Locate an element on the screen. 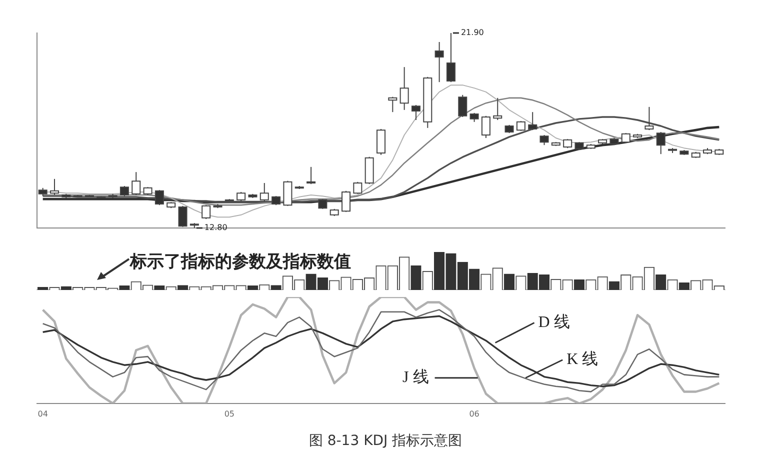 The image size is (771, 463). annotation: J 线 is located at coordinates (415, 377).